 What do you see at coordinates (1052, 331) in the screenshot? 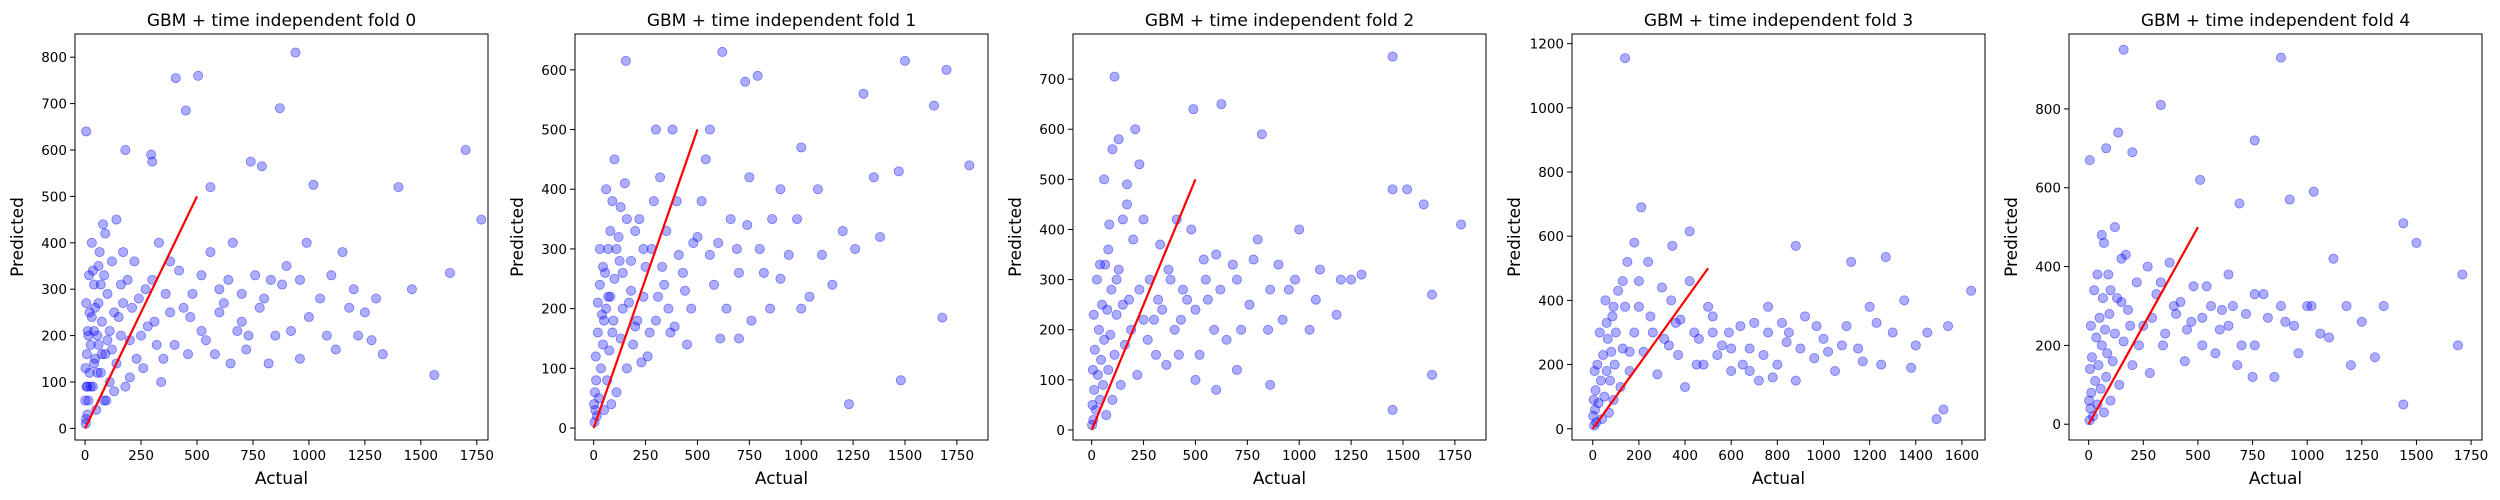
I see `y-tick-label: 200` at bounding box center [1052, 331].